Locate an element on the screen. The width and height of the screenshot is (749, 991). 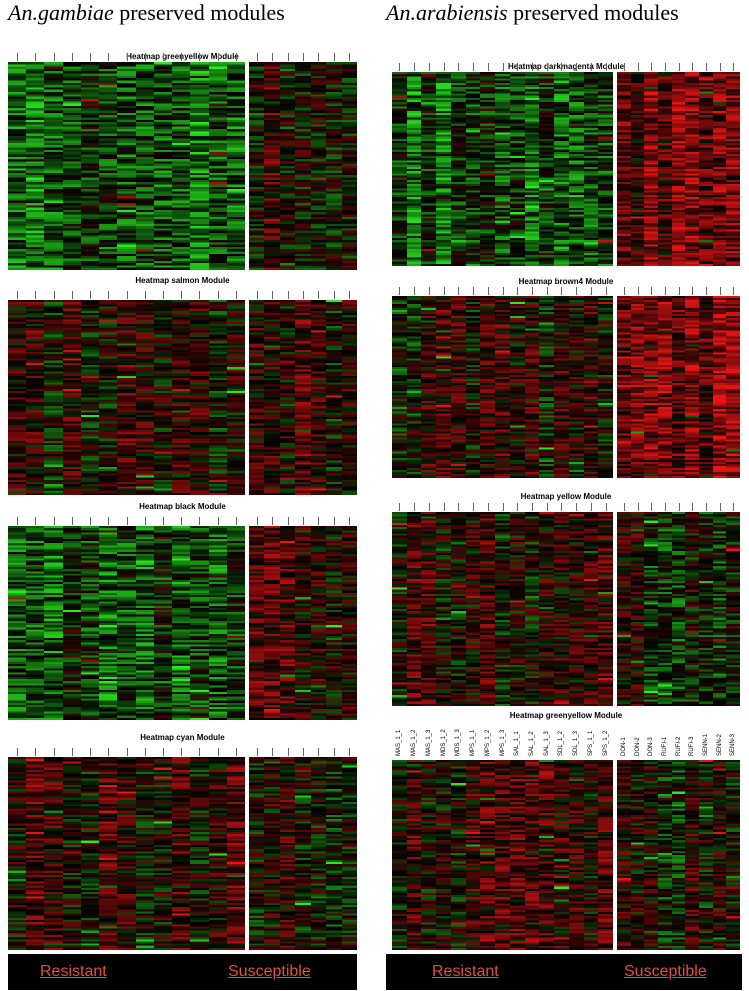
column-label: RUFI-1 is located at coordinates (664, 746).